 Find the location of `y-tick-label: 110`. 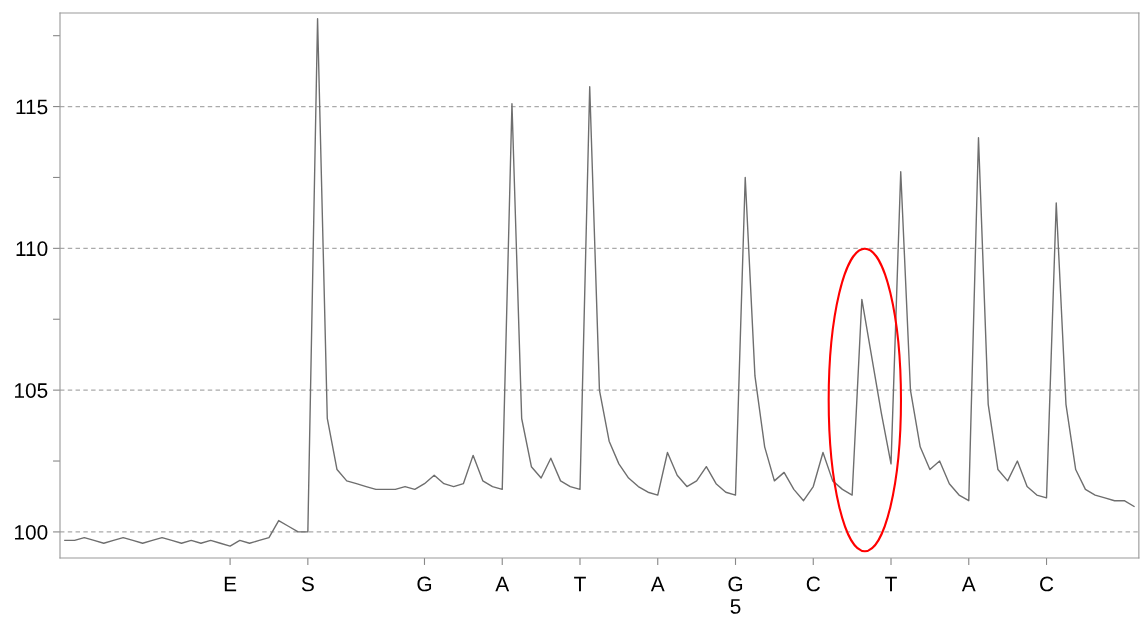

y-tick-label: 110 is located at coordinates (32, 249).